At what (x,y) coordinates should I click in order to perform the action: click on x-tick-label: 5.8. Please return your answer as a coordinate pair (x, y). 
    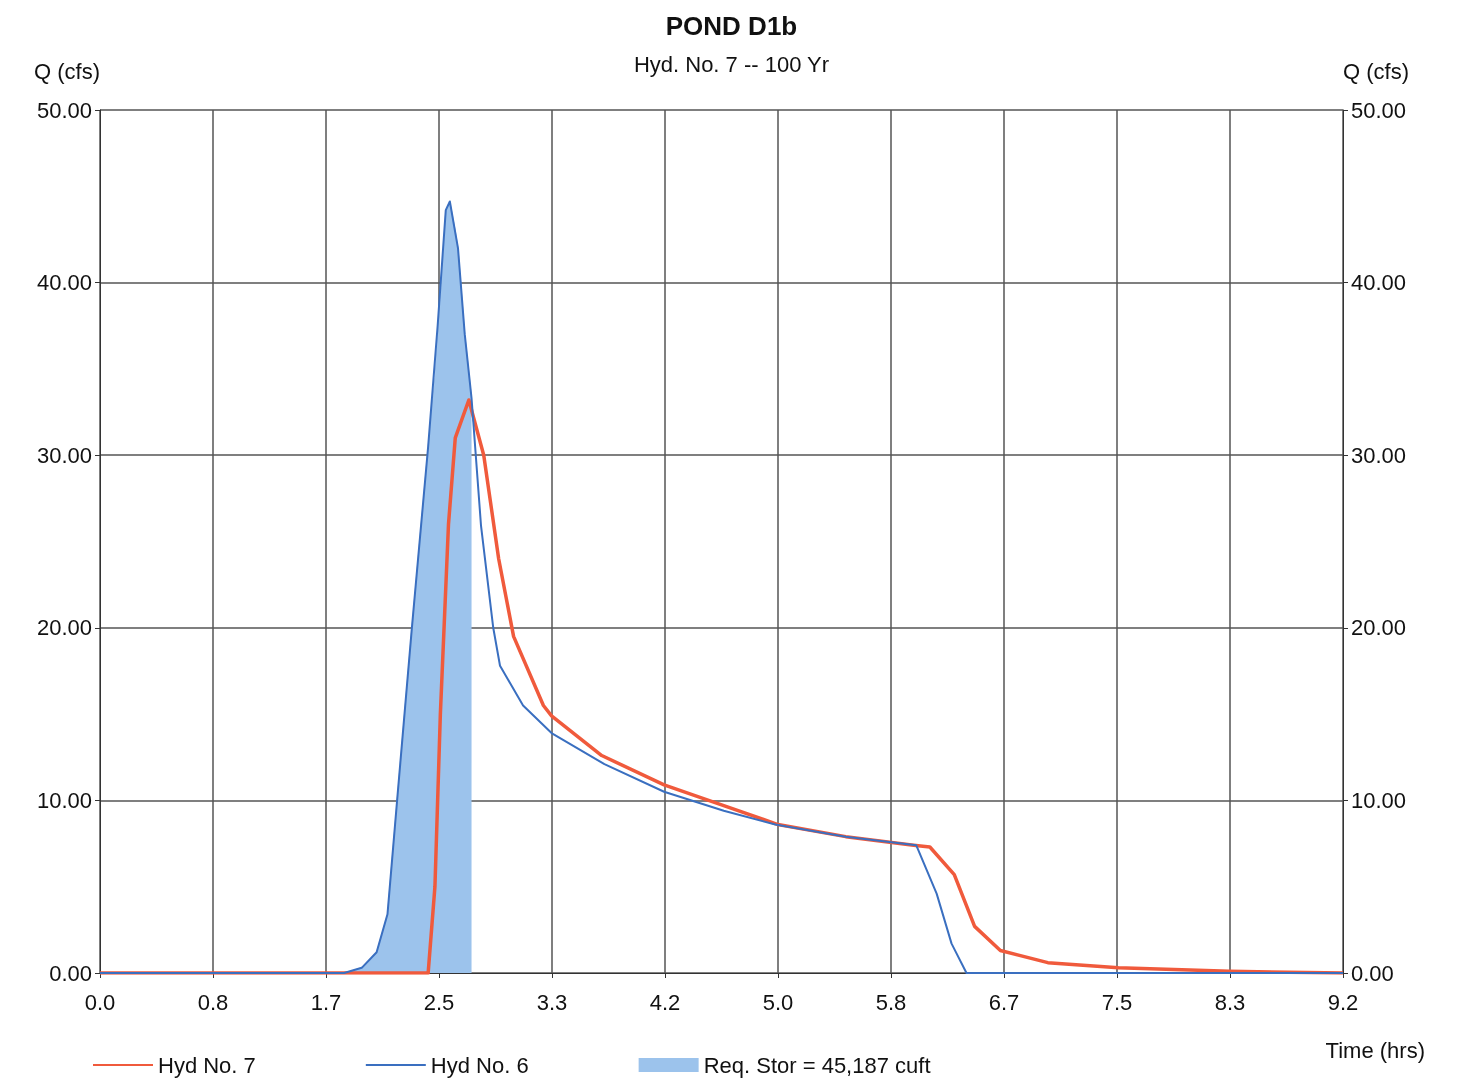
    Looking at the image, I should click on (891, 1002).